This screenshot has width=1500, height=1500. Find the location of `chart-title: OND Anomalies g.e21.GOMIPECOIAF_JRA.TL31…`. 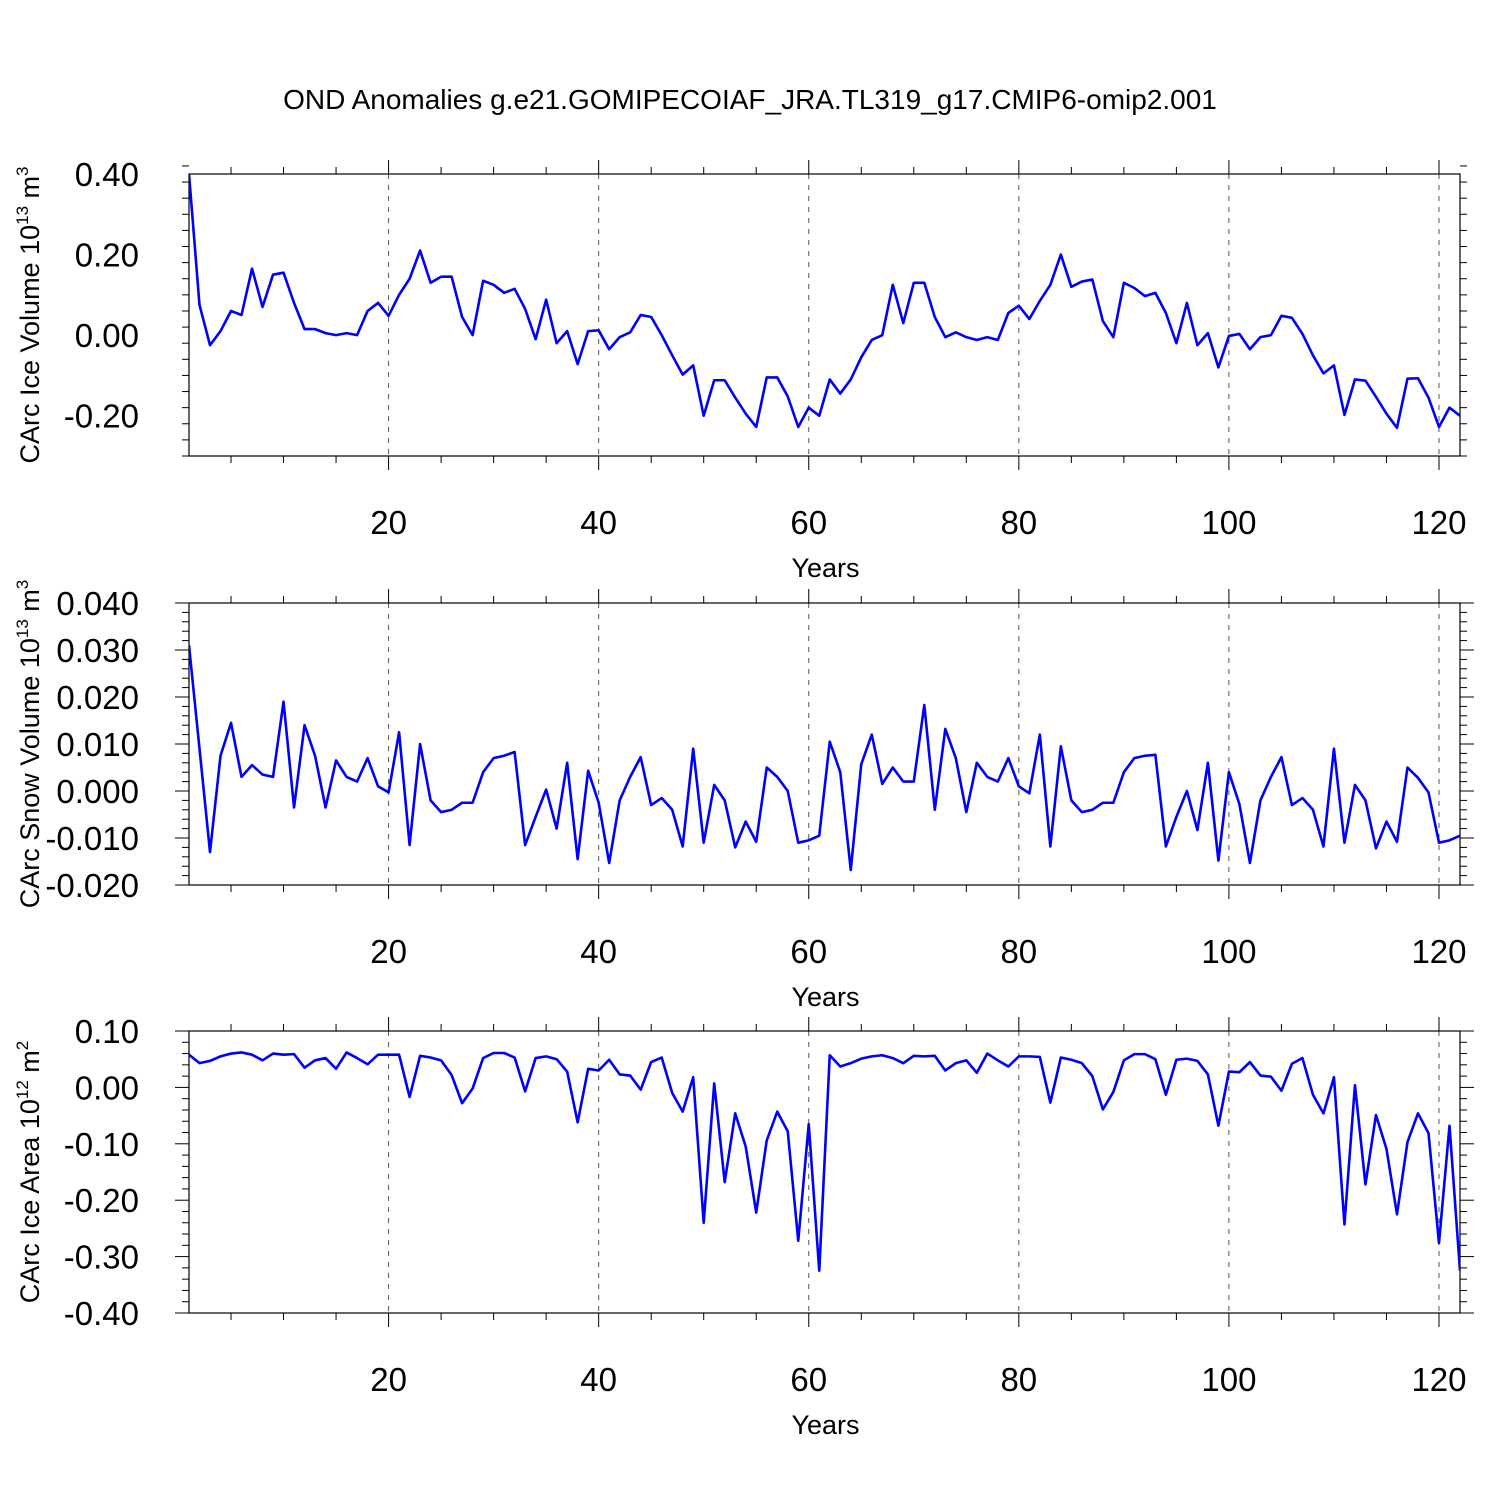

chart-title: OND Anomalies g.e21.GOMIPECOIAF_JRA.TL31… is located at coordinates (750, 99).